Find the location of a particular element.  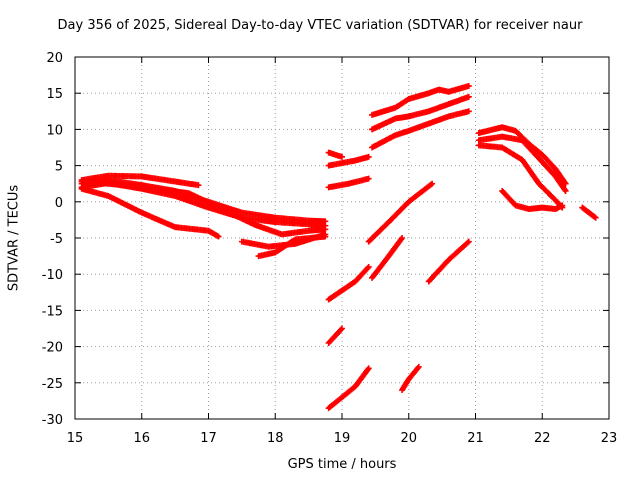

y-tick-label: -25 is located at coordinates (52, 384).